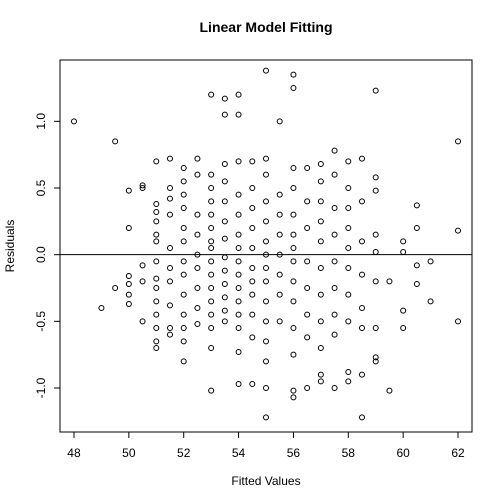 Image resolution: width=504 pixels, height=504 pixels. Describe the element at coordinates (294, 453) in the screenshot. I see `x-tick-label: 56` at that location.